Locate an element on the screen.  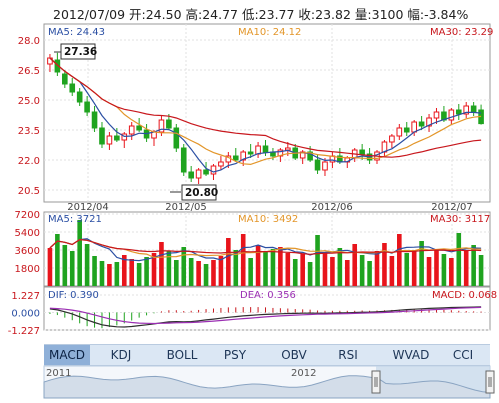
tab-macd: MACD is located at coordinates (67, 355).